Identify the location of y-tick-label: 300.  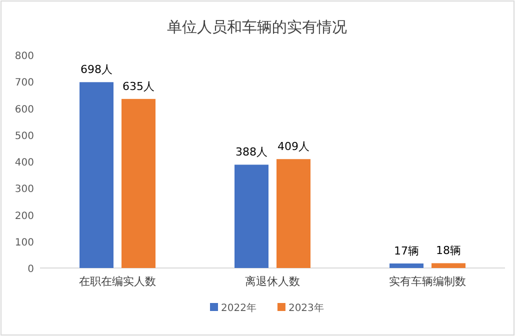
(24, 190).